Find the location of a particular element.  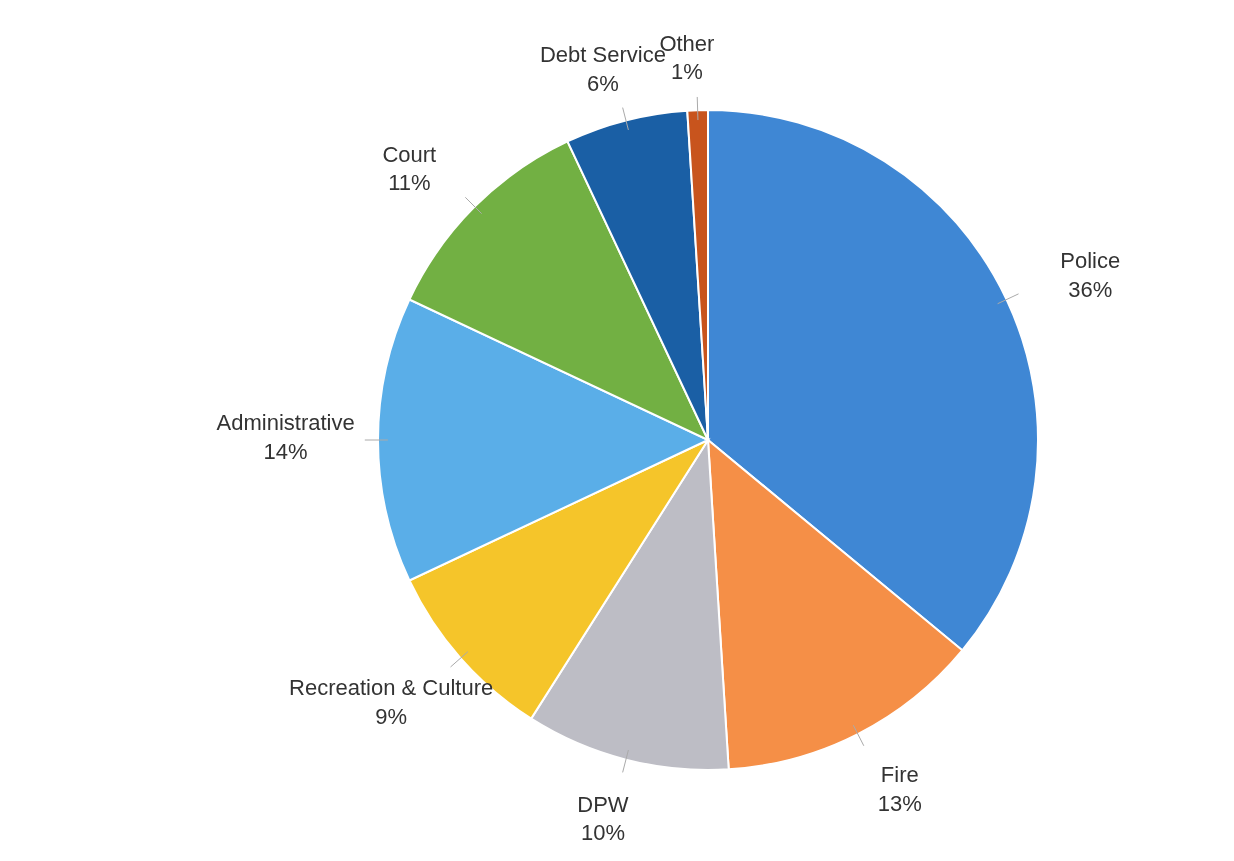

data-label: 9% is located at coordinates (391, 716).